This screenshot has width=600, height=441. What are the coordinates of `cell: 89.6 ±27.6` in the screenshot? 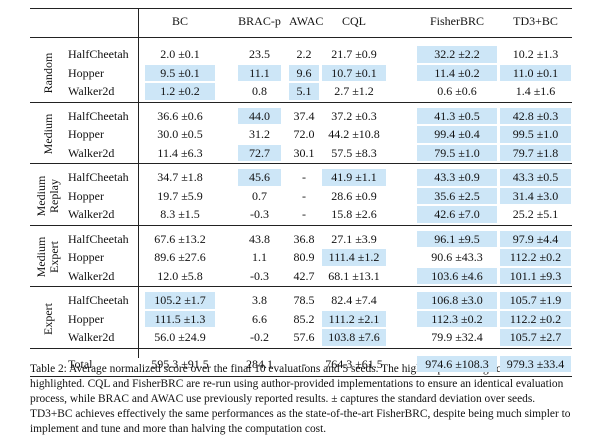 It's located at (180, 257).